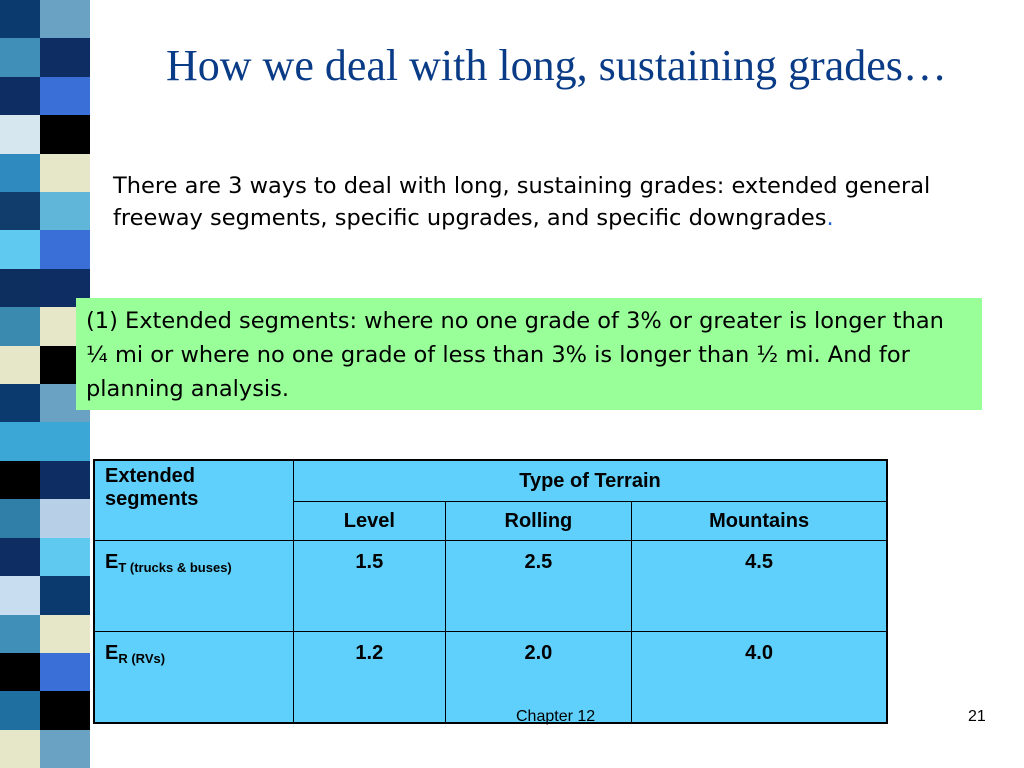 The height and width of the screenshot is (768, 1024). I want to click on table-cell: 4.0, so click(759, 677).